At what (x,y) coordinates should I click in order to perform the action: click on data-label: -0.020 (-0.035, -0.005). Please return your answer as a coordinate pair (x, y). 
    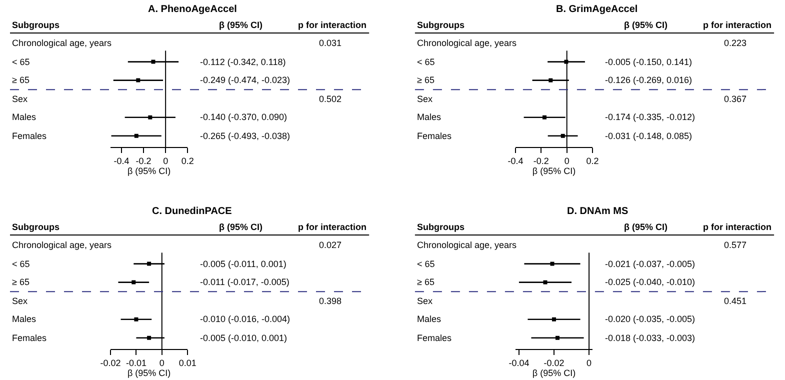
    Looking at the image, I should click on (650, 319).